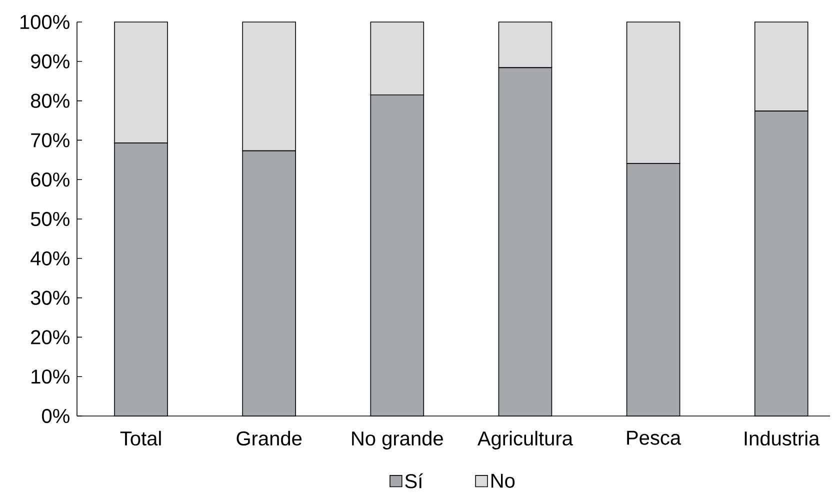 The height and width of the screenshot is (499, 835). I want to click on x-tick-label: Grande, so click(269, 438).